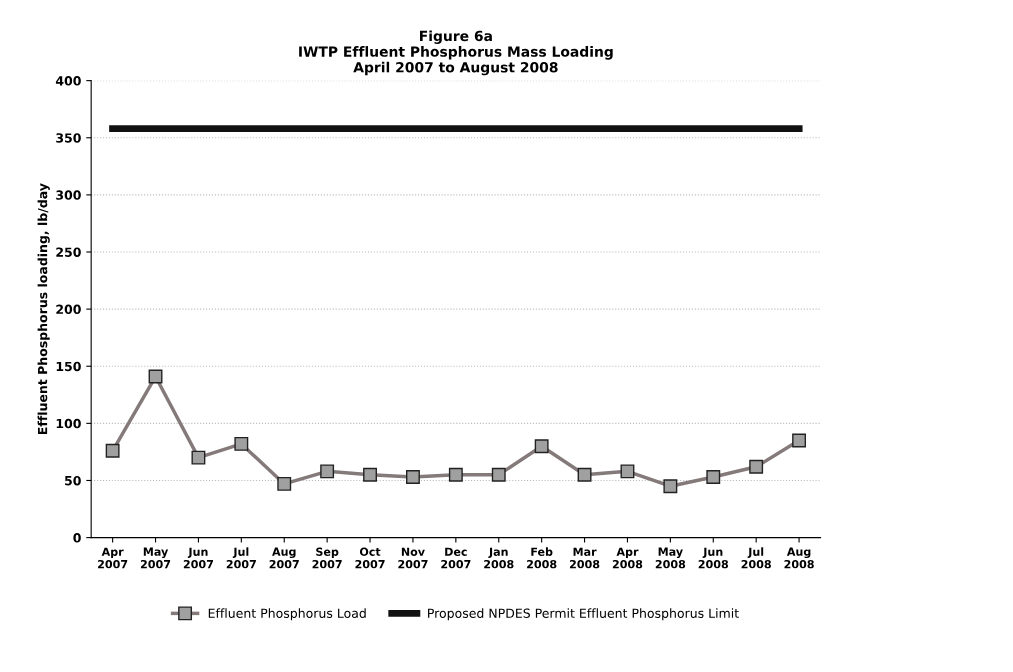 Image resolution: width=1013 pixels, height=672 pixels. I want to click on x-tick-label: Apr 2008, so click(627, 558).